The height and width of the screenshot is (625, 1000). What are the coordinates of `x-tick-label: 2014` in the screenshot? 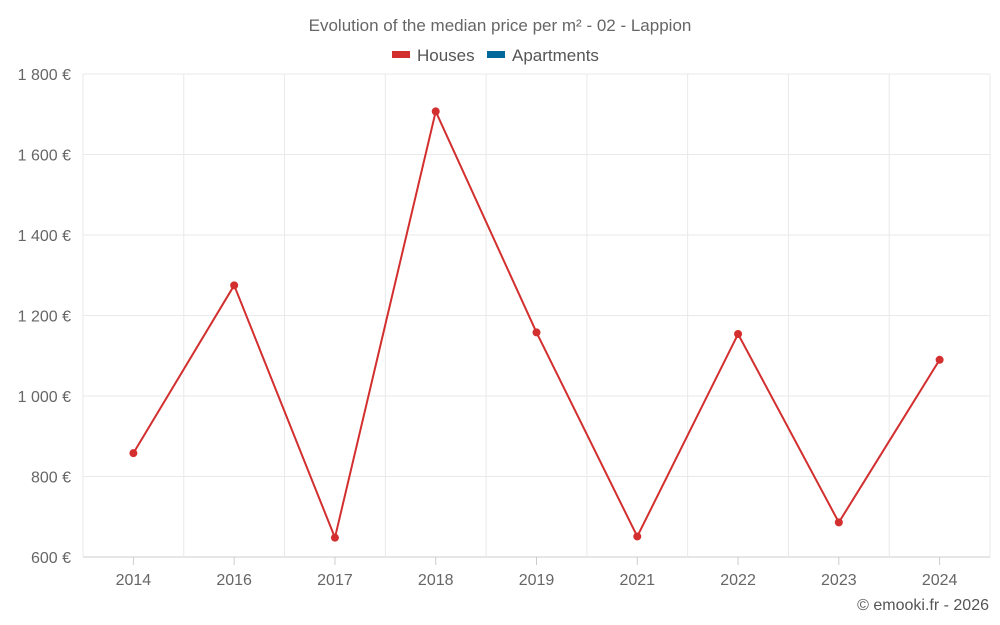 It's located at (134, 580).